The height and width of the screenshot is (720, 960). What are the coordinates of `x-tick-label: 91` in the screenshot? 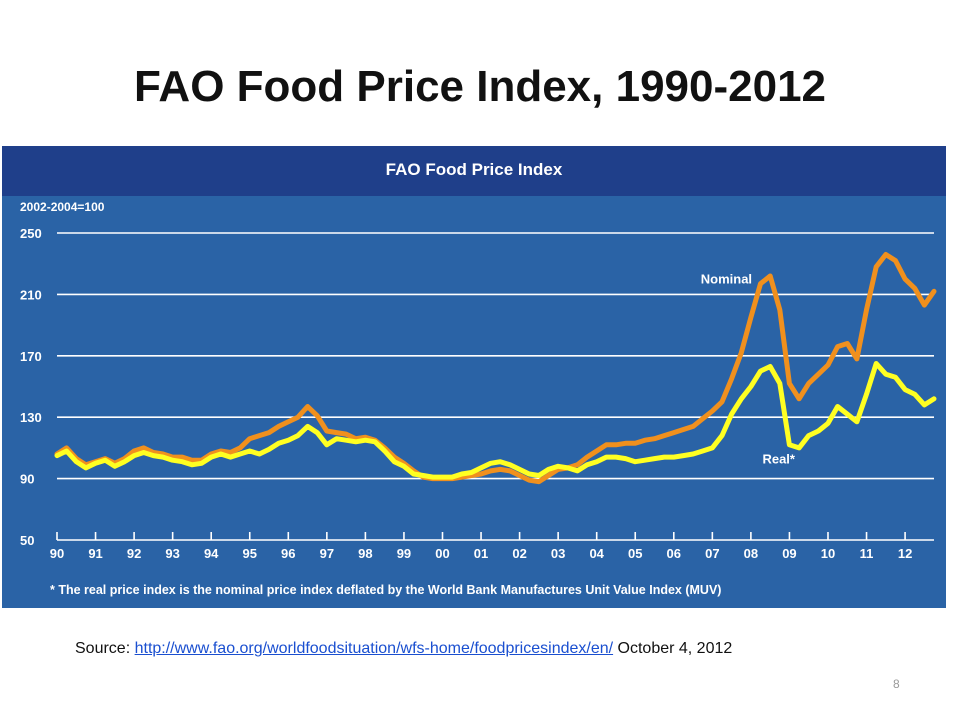 It's located at (95, 553).